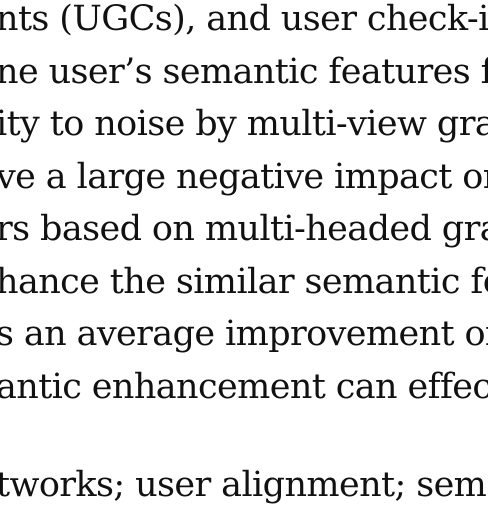 This screenshot has height=518, width=488. What do you see at coordinates (244, 72) in the screenshot?
I see `abstract-line-2: ne user’s semantic features for t` at bounding box center [244, 72].